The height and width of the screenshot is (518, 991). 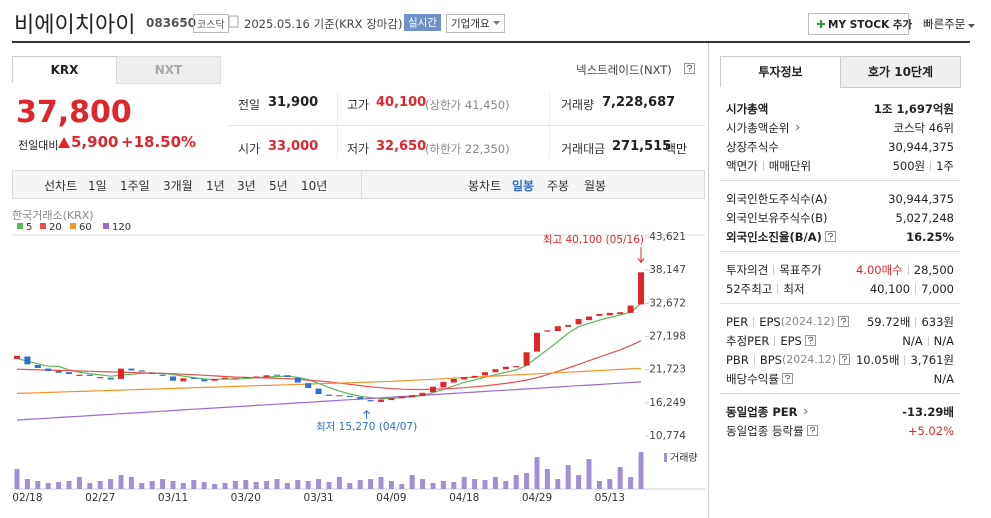 I want to click on period: 3년, so click(x=246, y=186).